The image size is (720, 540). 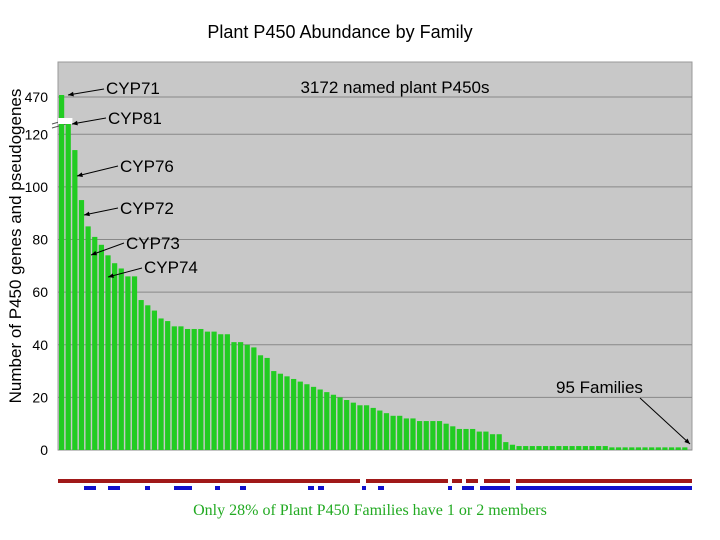 I want to click on y-tick-label: 470, so click(x=37, y=97).